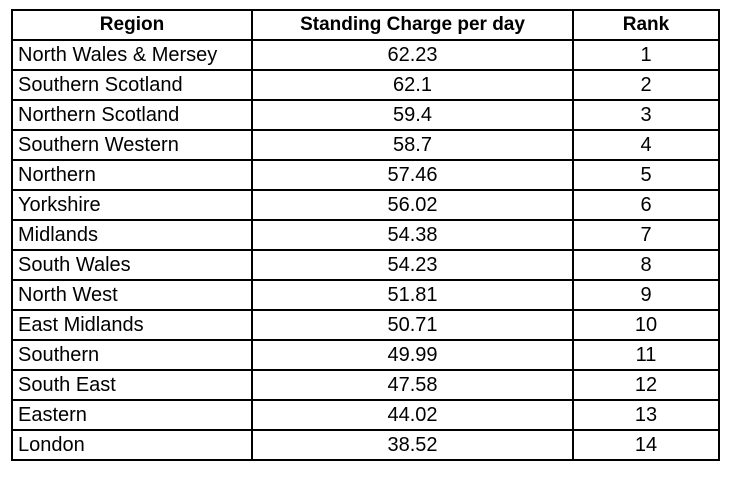 This screenshot has width=730, height=500. What do you see at coordinates (646, 205) in the screenshot?
I see `rank-cell: 6` at bounding box center [646, 205].